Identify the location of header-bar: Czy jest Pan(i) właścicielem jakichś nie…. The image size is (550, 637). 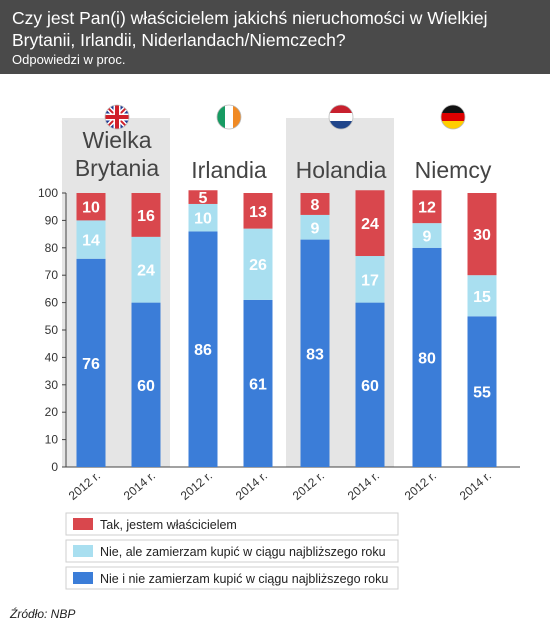
(275, 37).